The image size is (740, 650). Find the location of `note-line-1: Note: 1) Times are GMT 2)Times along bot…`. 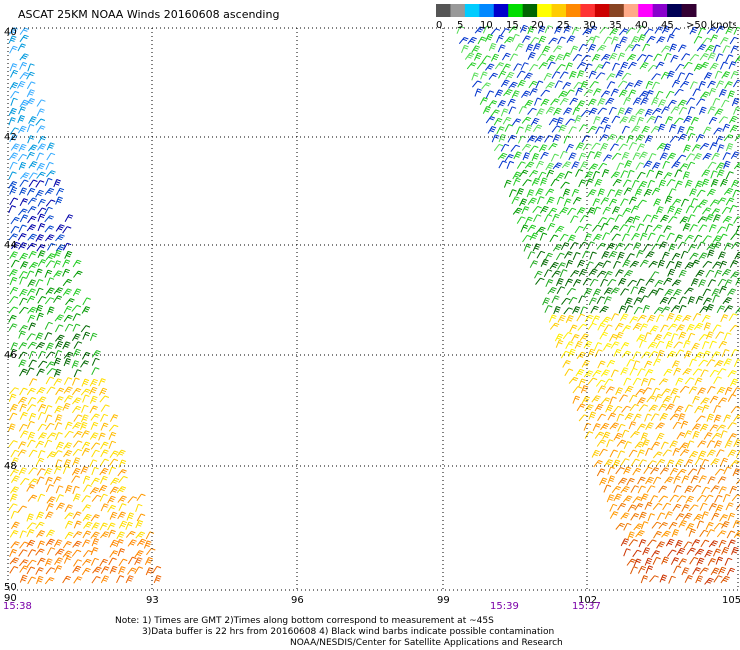

note-line-1: Note: 1) Times are GMT 2)Times along bot… is located at coordinates (304, 621).